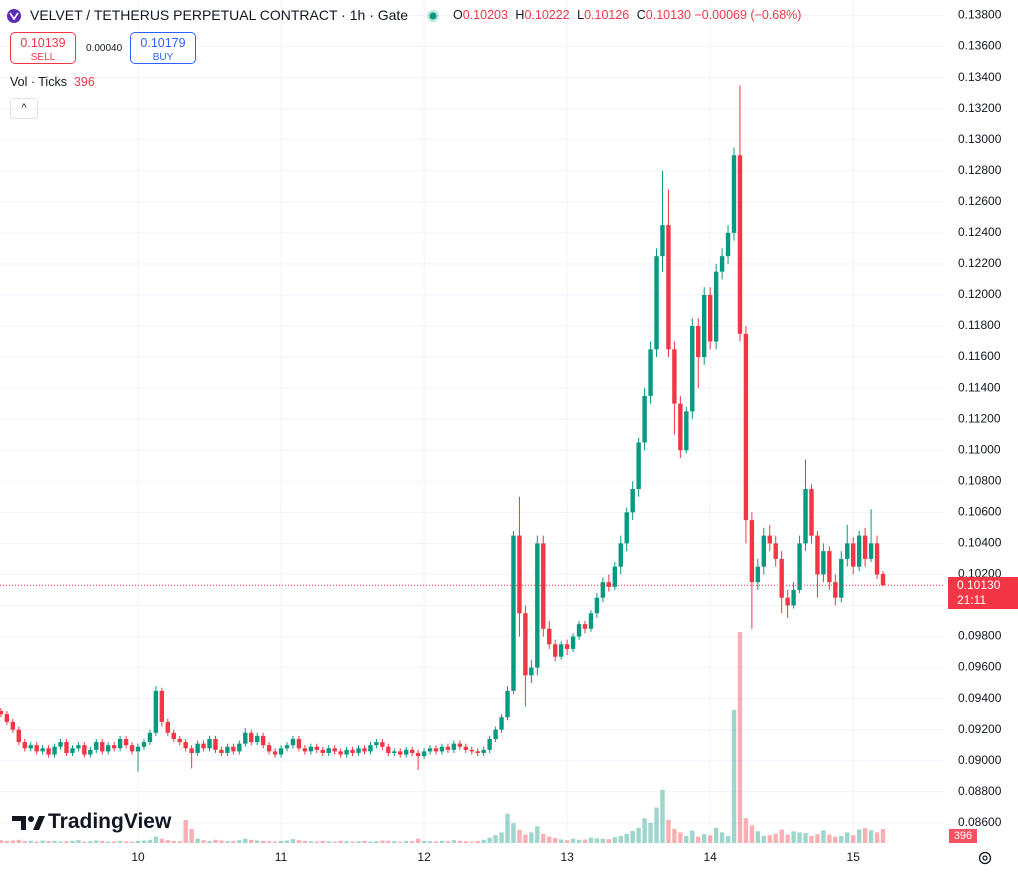  What do you see at coordinates (24, 108) in the screenshot?
I see `collapse-button: ^` at bounding box center [24, 108].